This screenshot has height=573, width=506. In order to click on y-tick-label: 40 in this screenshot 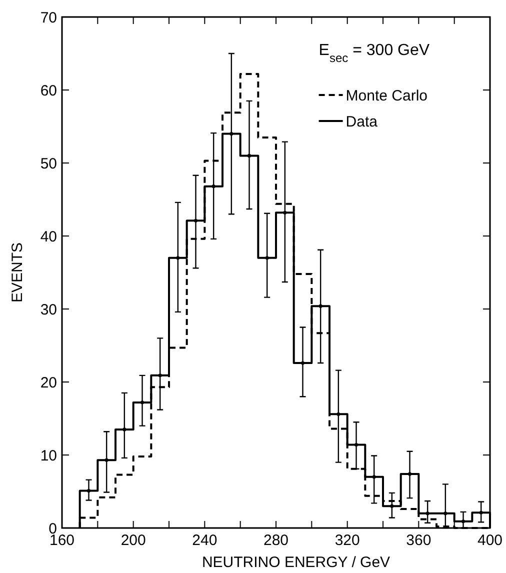, I will do `click(48, 237)`.